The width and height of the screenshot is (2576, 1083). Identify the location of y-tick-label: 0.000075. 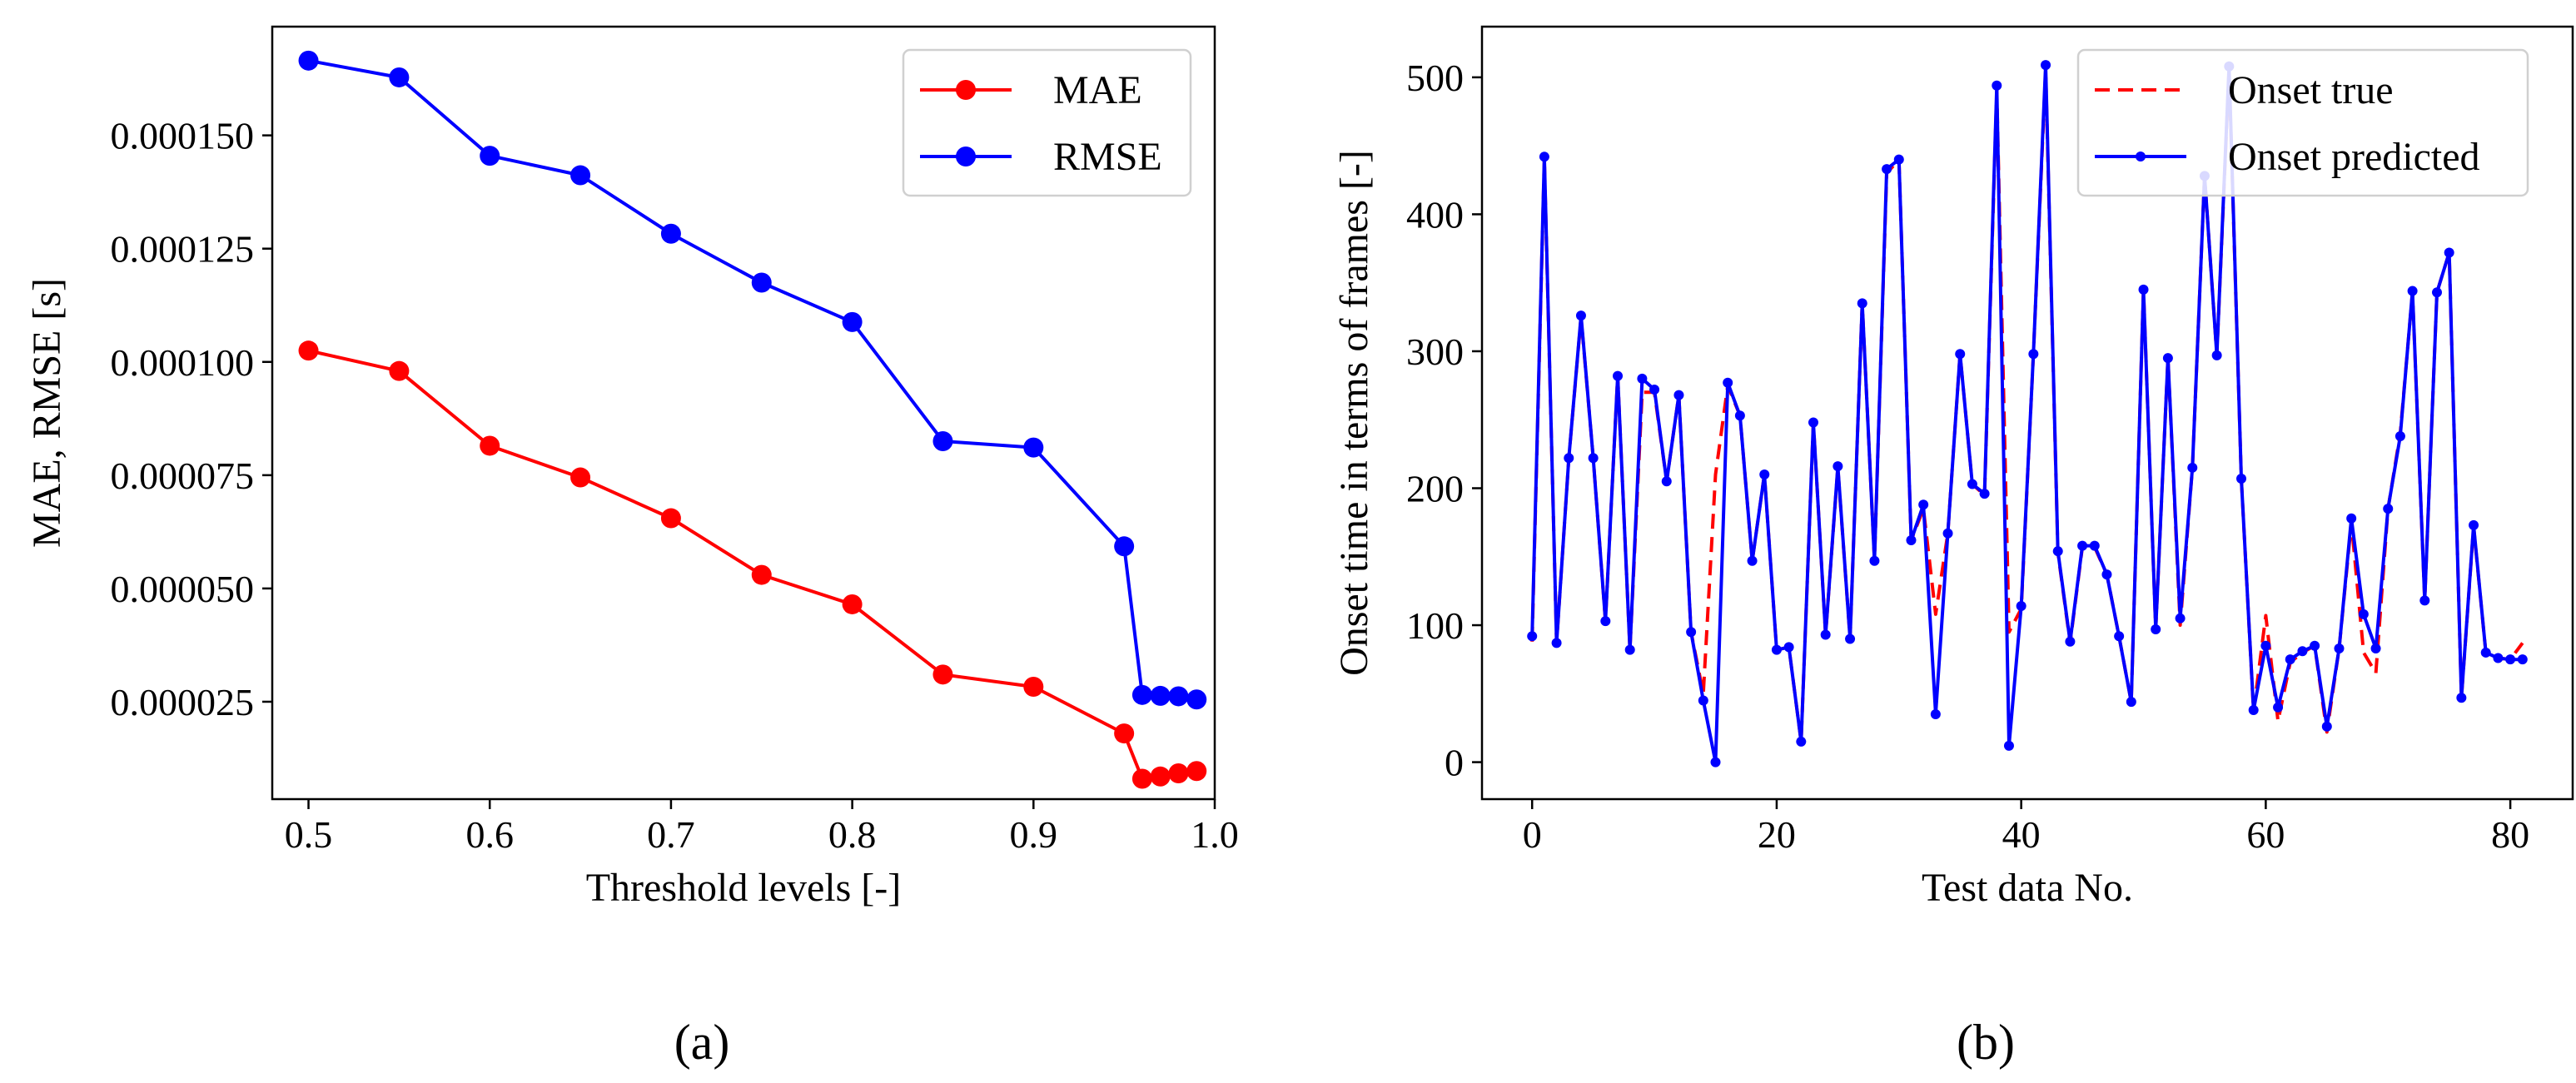
(183, 476).